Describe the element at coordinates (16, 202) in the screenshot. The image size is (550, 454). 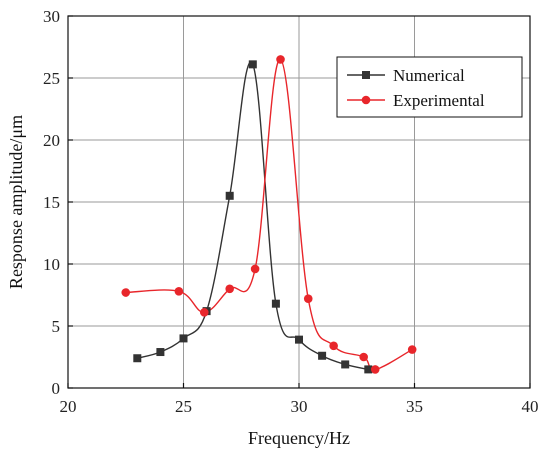
I see `y-axis-label: Response amplitude/μm` at that location.